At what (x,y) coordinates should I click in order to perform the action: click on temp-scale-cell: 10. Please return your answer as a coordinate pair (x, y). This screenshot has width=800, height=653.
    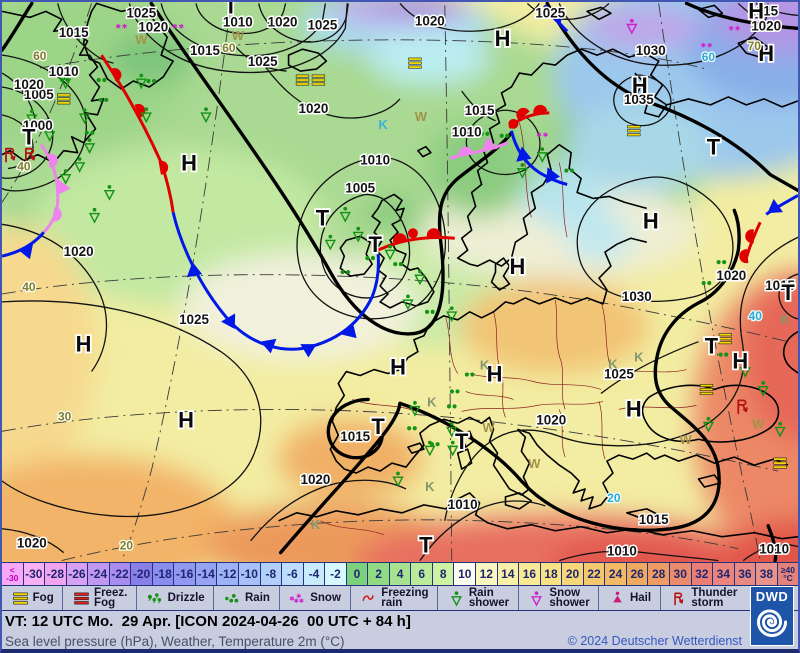
    Looking at the image, I should click on (465, 574).